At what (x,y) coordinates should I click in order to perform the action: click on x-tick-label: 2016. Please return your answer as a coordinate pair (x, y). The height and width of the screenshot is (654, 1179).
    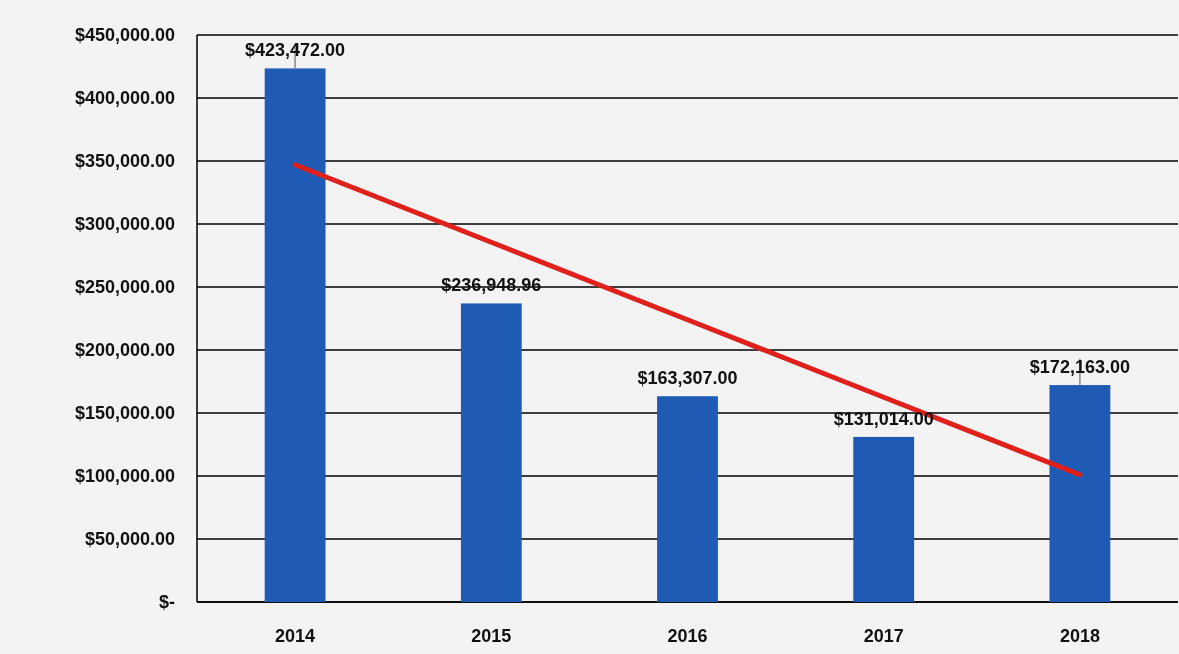
    Looking at the image, I should click on (687, 636).